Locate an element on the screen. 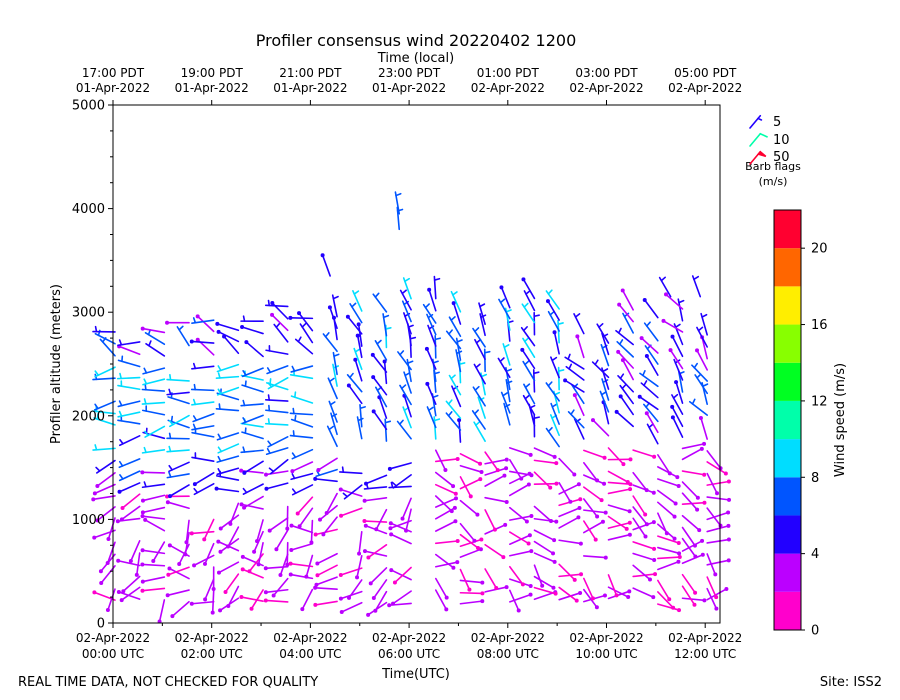 This screenshot has height=700, width=900. x-tick-label-date: 02-Apr-2022 is located at coordinates (310, 638).